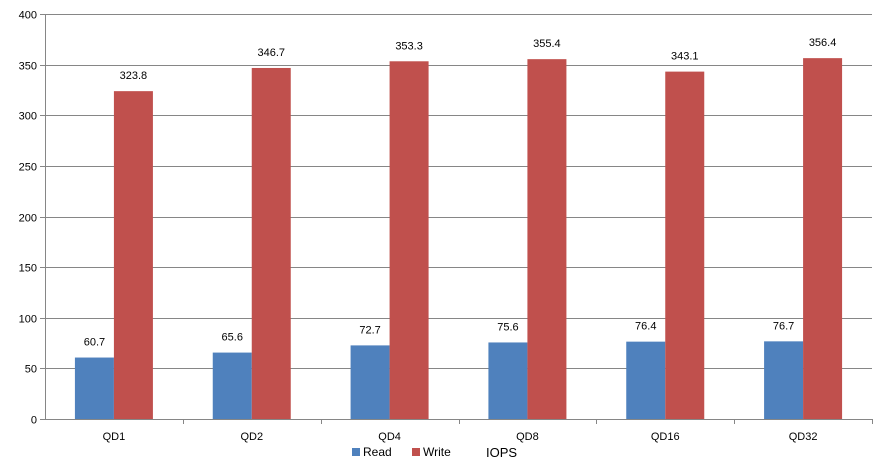 The height and width of the screenshot is (472, 885). I want to click on data-label: 65.6, so click(232, 338).